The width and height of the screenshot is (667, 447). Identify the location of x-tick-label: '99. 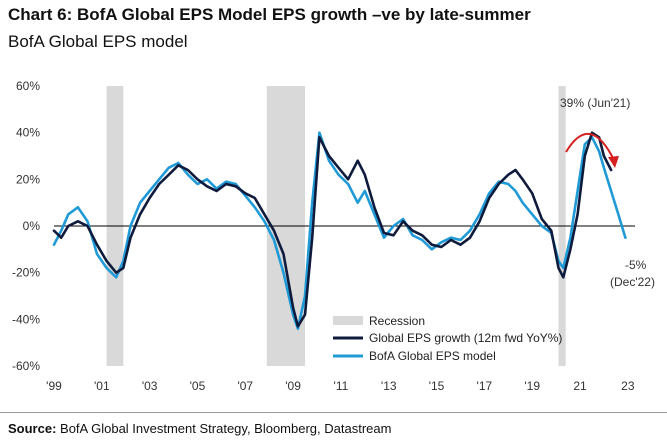
(54, 386).